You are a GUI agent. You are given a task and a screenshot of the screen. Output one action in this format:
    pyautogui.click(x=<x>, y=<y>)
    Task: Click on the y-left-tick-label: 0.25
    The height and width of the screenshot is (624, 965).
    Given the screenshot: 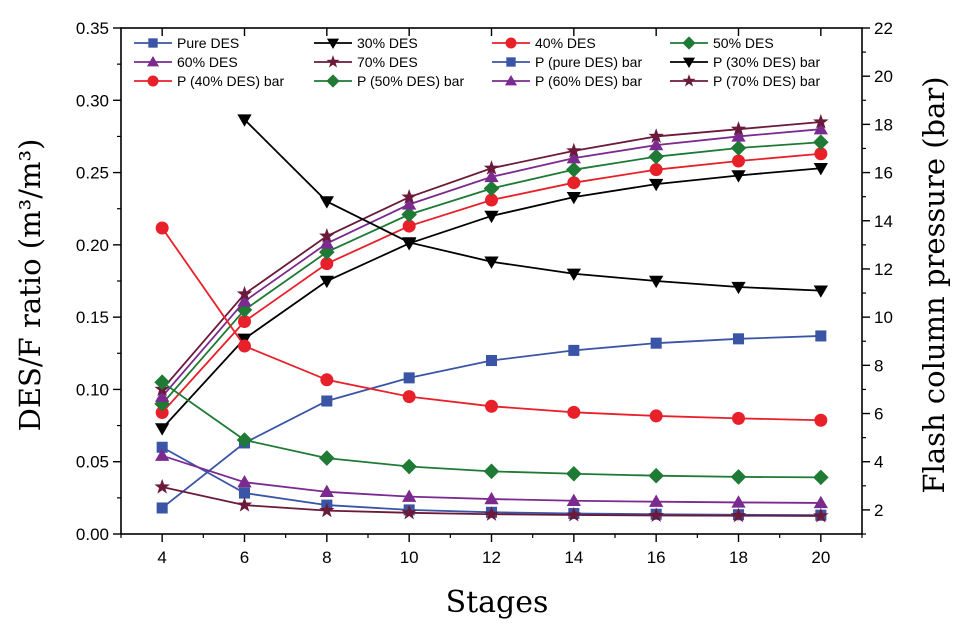 What is the action you would take?
    pyautogui.click(x=92, y=173)
    